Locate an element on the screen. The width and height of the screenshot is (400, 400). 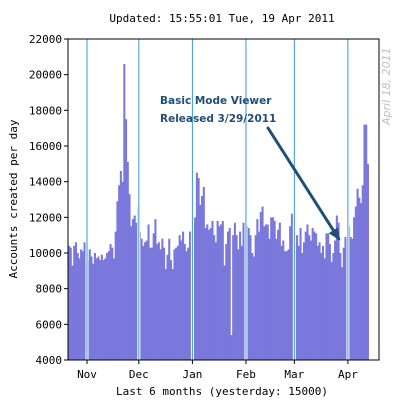
x-tick-label: Jan is located at coordinates (192, 374).